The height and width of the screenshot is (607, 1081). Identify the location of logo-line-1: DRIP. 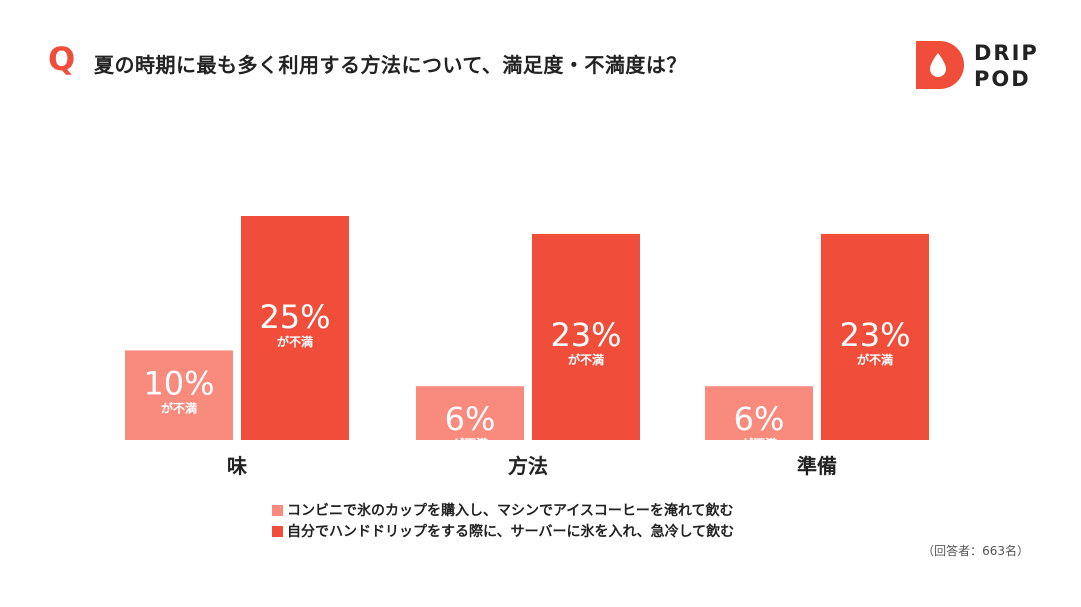
(1006, 53).